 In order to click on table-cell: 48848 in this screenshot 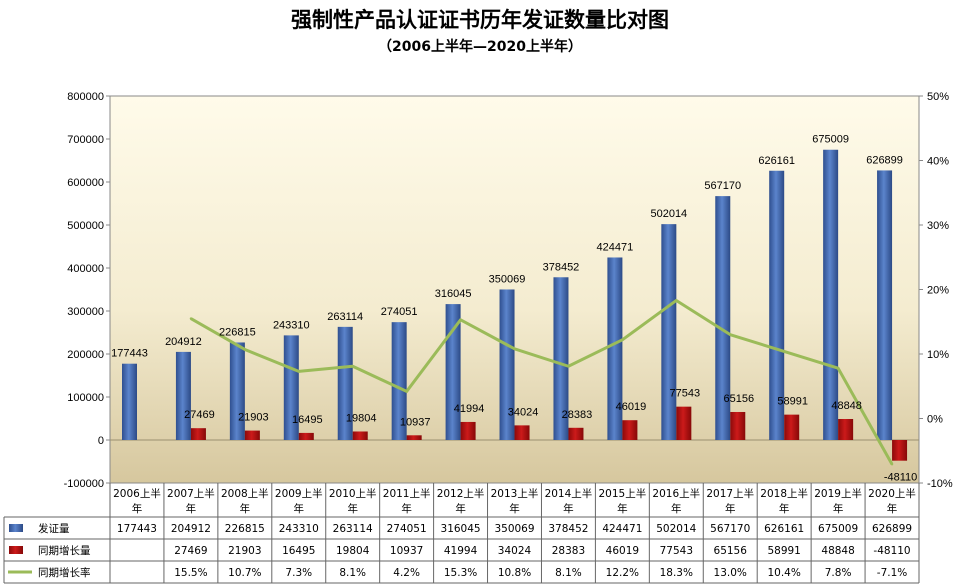, I will do `click(837, 551)`.